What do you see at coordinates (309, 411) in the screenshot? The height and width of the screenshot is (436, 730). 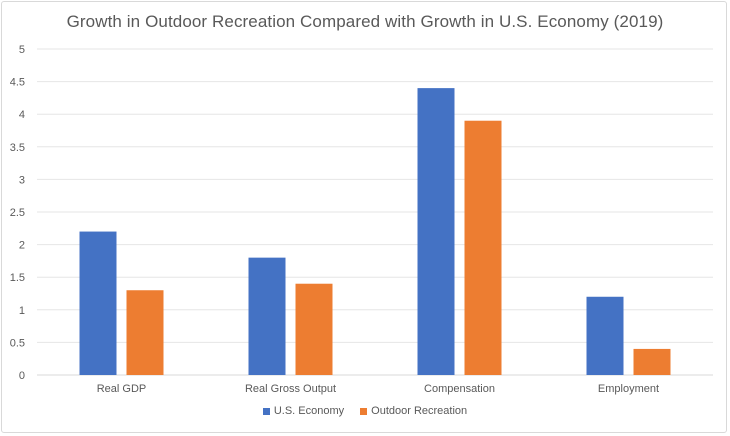 I see `legend-label-us-economy: U.S. Economy` at bounding box center [309, 411].